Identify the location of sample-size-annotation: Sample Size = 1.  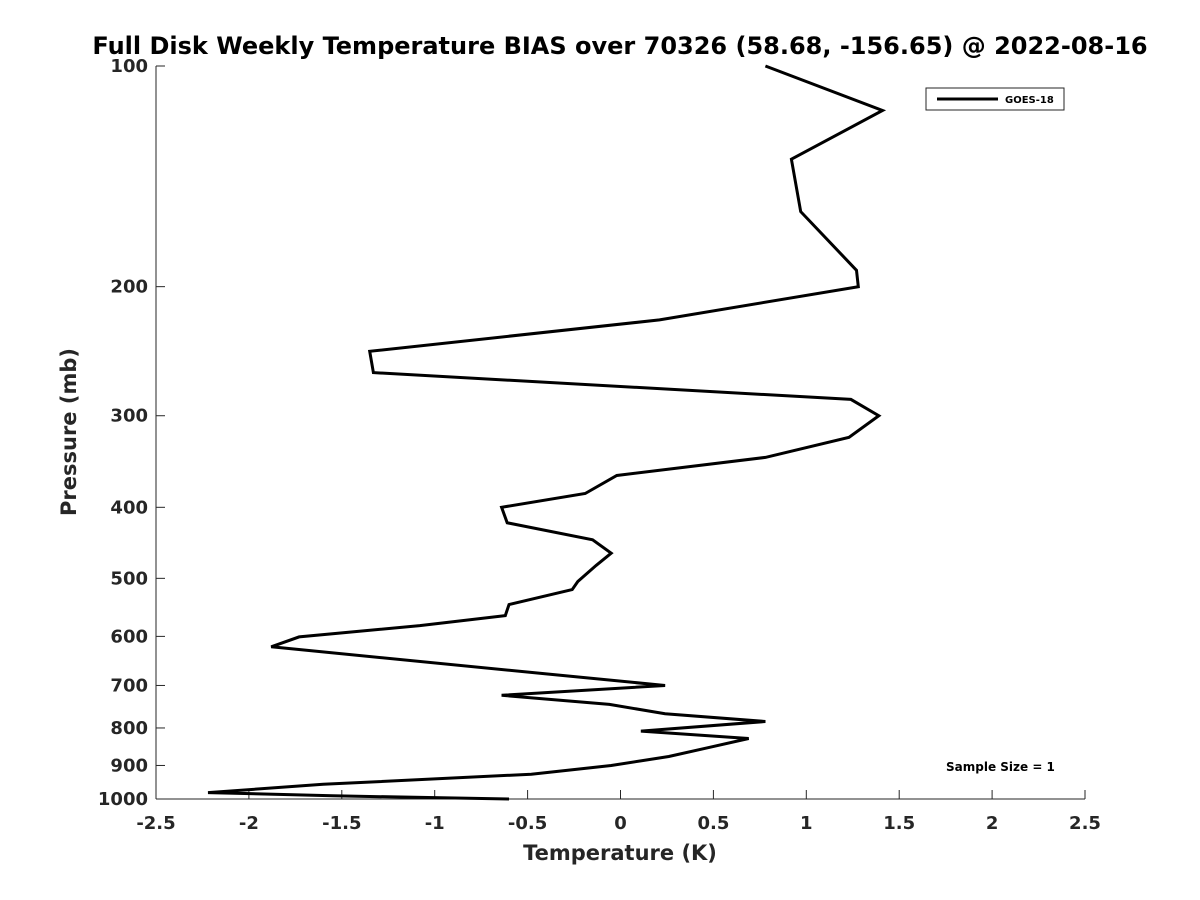
(1000, 767).